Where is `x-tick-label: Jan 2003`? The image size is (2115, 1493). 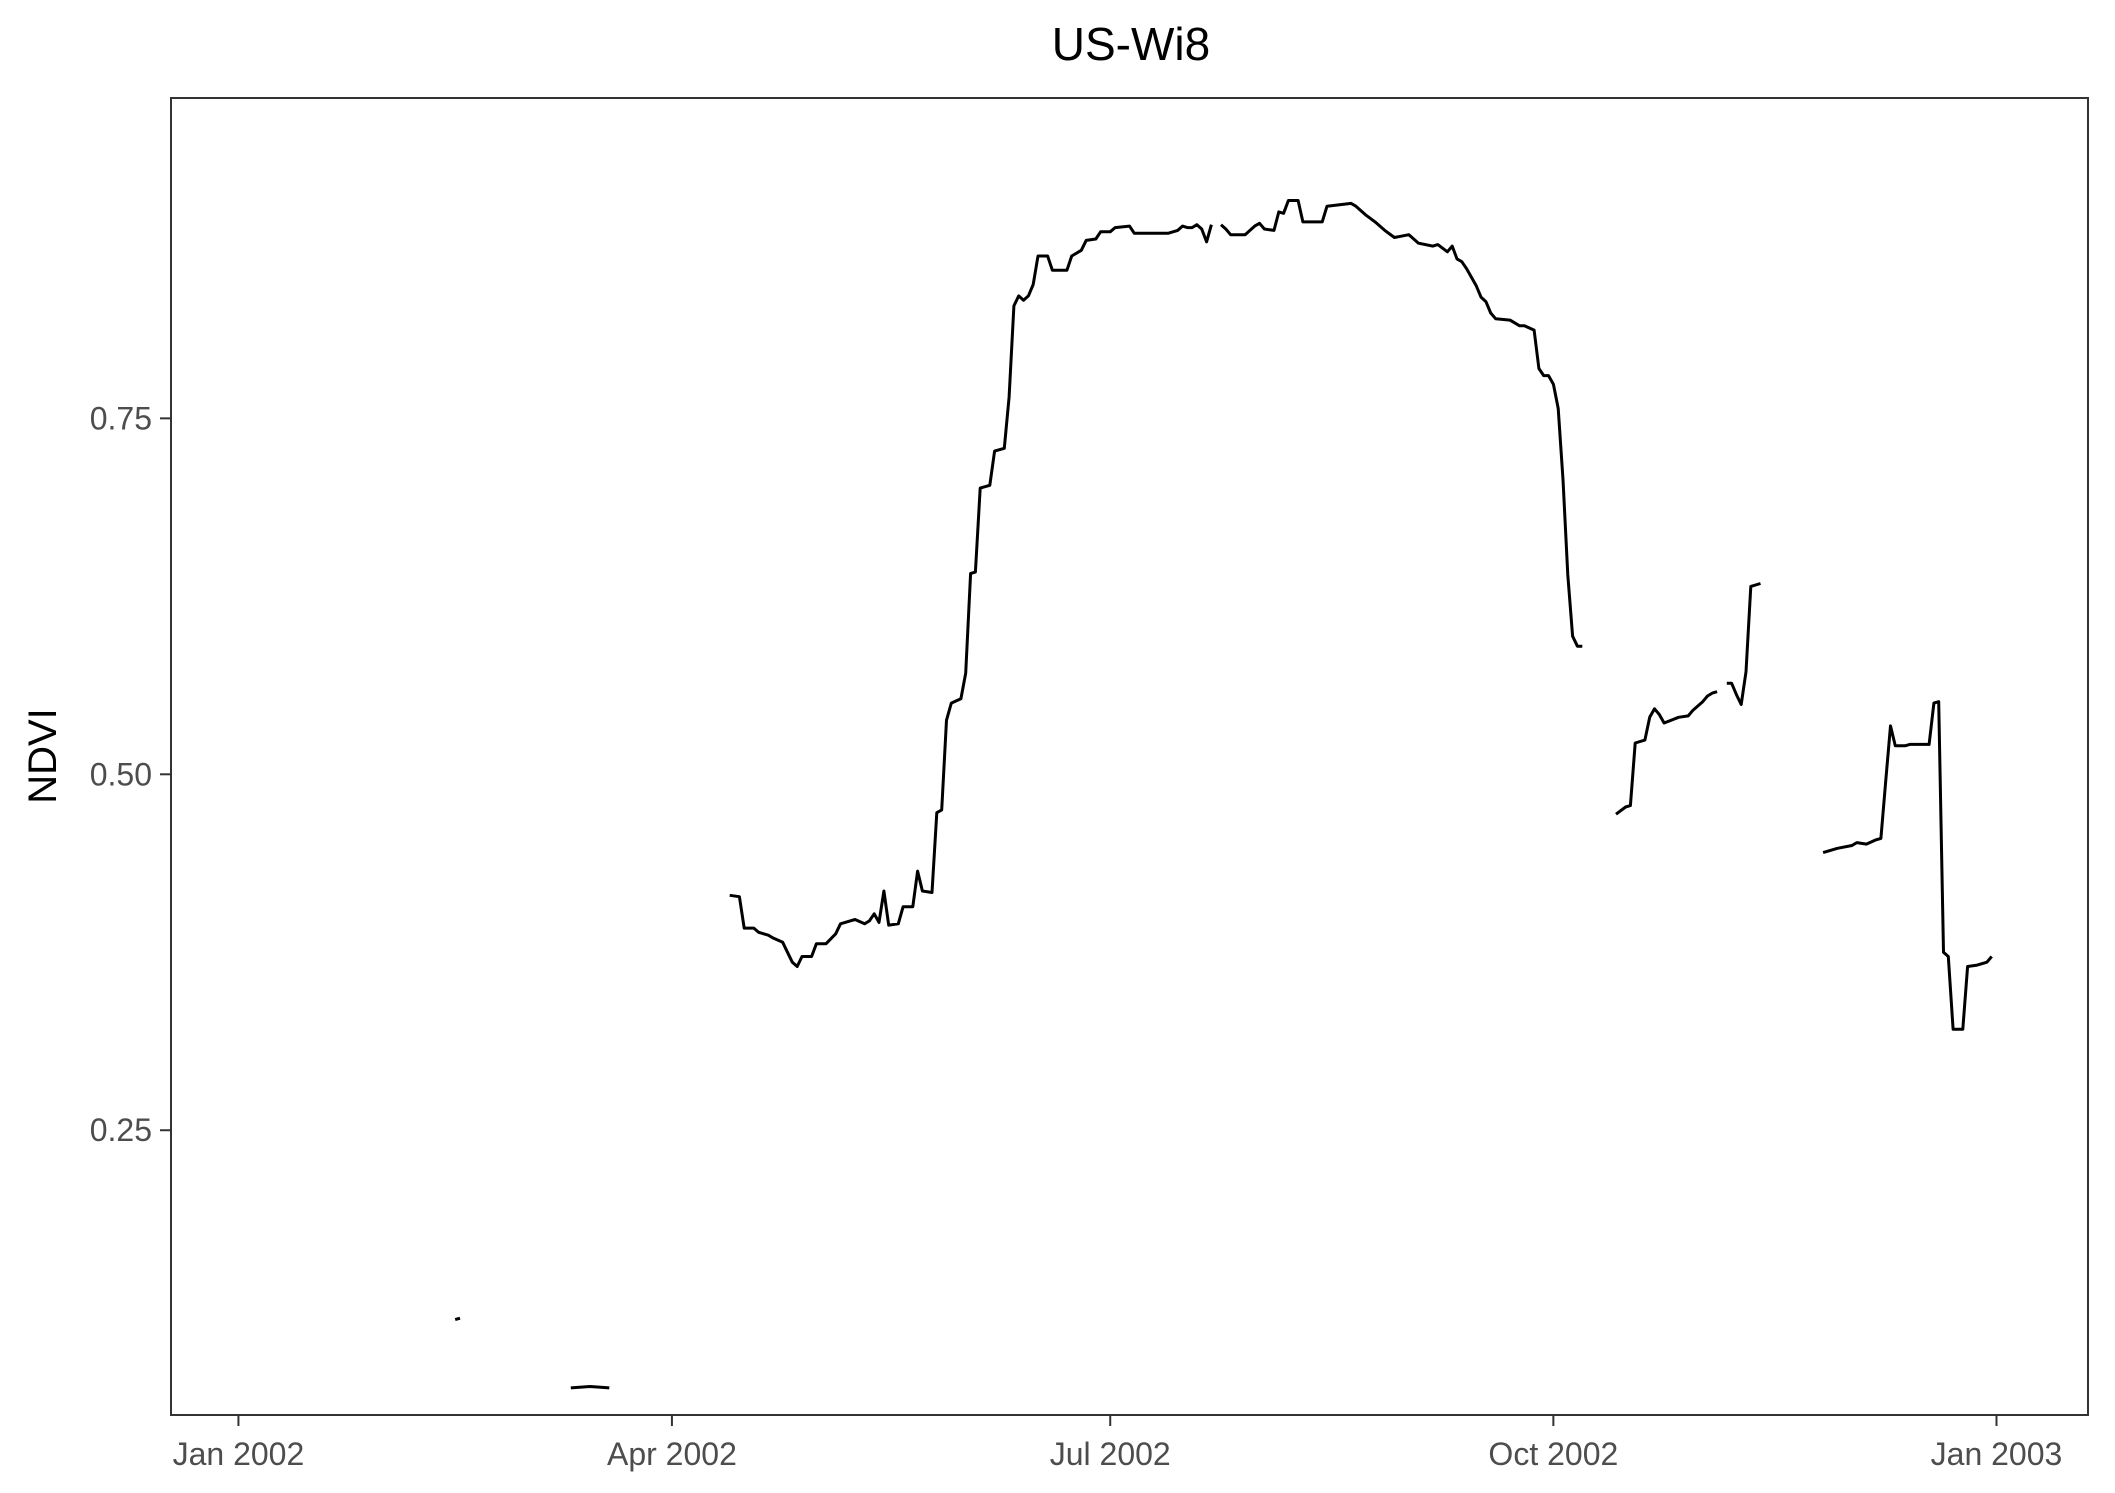 x-tick-label: Jan 2003 is located at coordinates (1997, 1454).